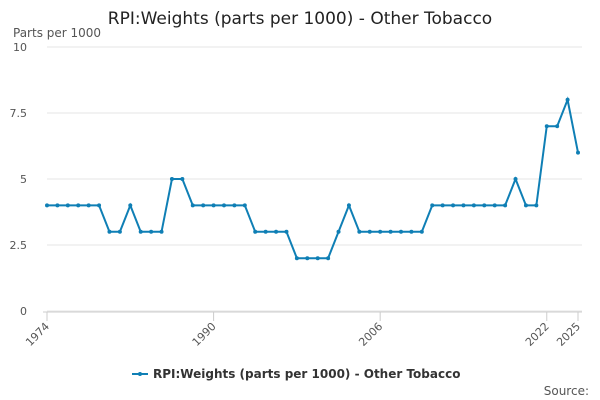  Describe the element at coordinates (23, 179) in the screenshot. I see `y-tick-label: 5` at that location.